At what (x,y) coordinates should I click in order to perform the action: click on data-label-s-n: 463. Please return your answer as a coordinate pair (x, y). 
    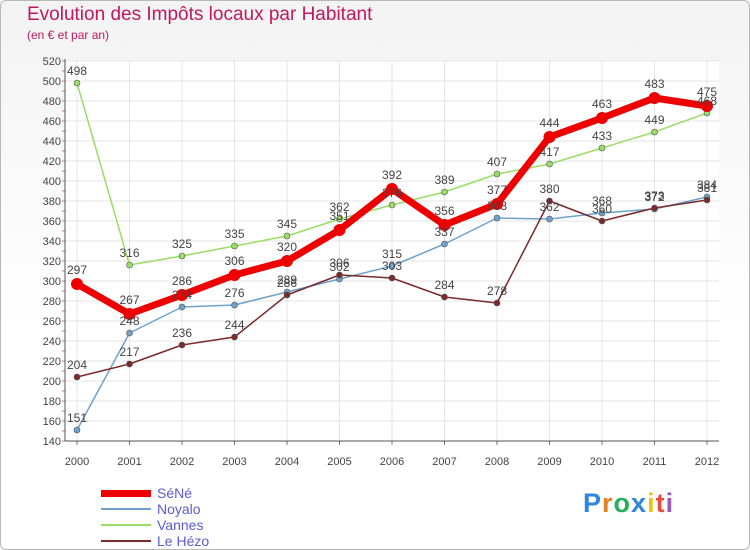
    Looking at the image, I should click on (602, 104).